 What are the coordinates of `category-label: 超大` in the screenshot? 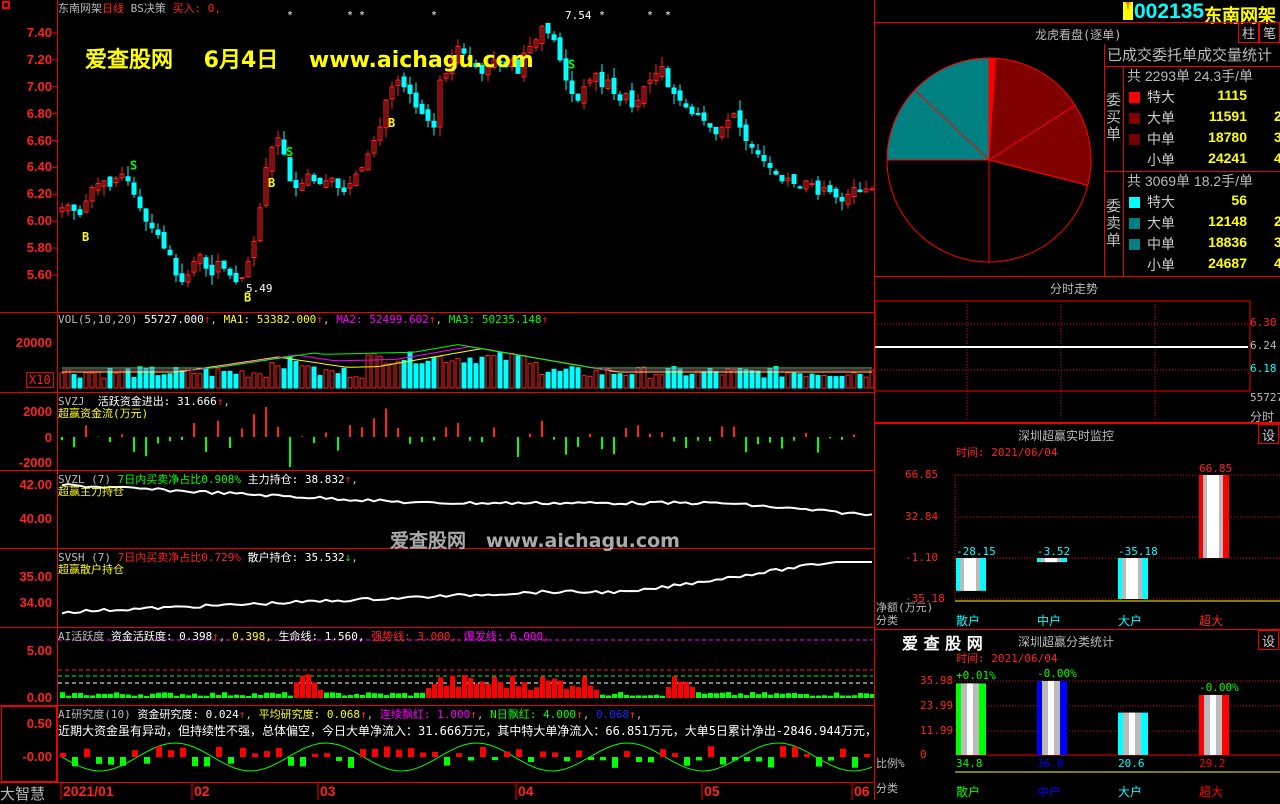 It's located at (1211, 621).